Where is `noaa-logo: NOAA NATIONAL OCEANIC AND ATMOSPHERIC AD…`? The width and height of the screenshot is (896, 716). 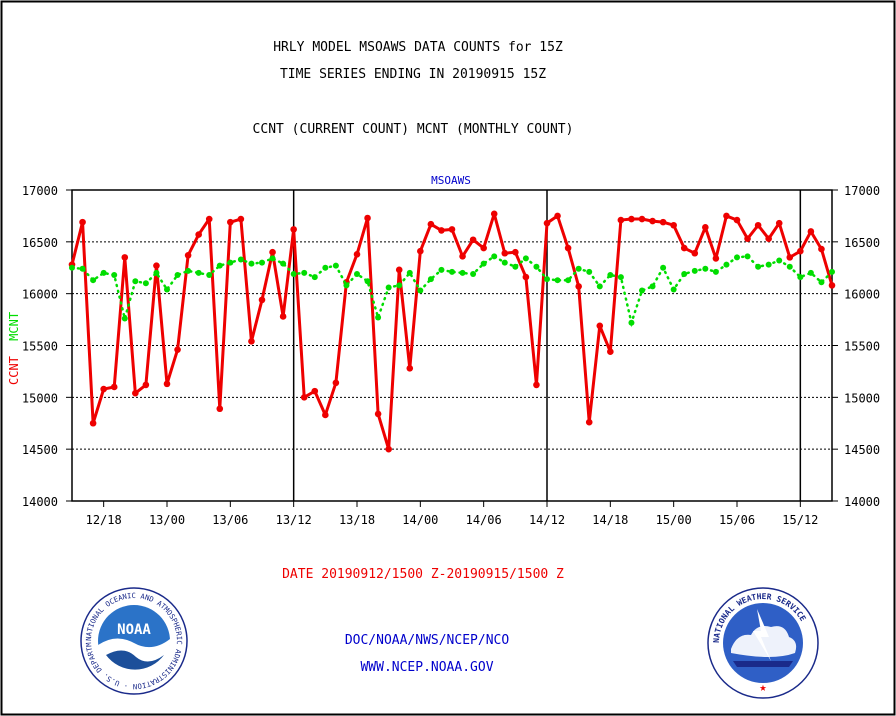 noaa-logo: NOAA NATIONAL OCEANIC AND ATMOSPHERIC AD… is located at coordinates (134, 641).